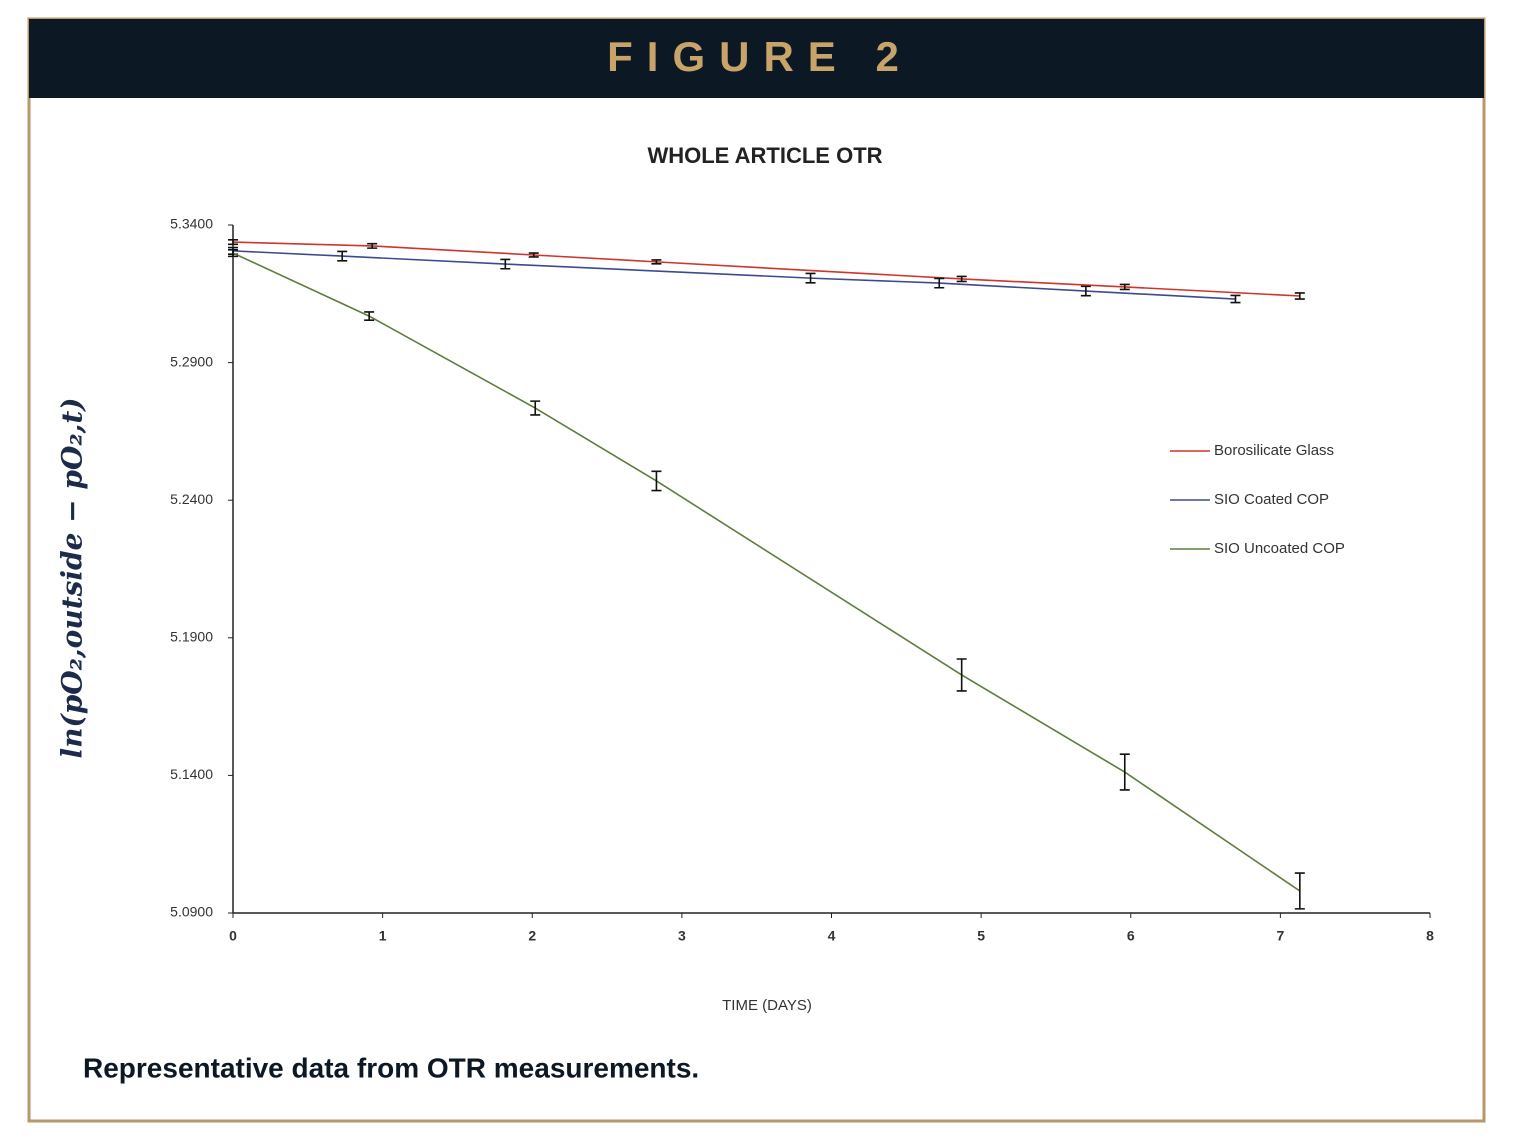 This screenshot has width=1527, height=1144. What do you see at coordinates (1280, 936) in the screenshot?
I see `x-tick-label: 7` at bounding box center [1280, 936].